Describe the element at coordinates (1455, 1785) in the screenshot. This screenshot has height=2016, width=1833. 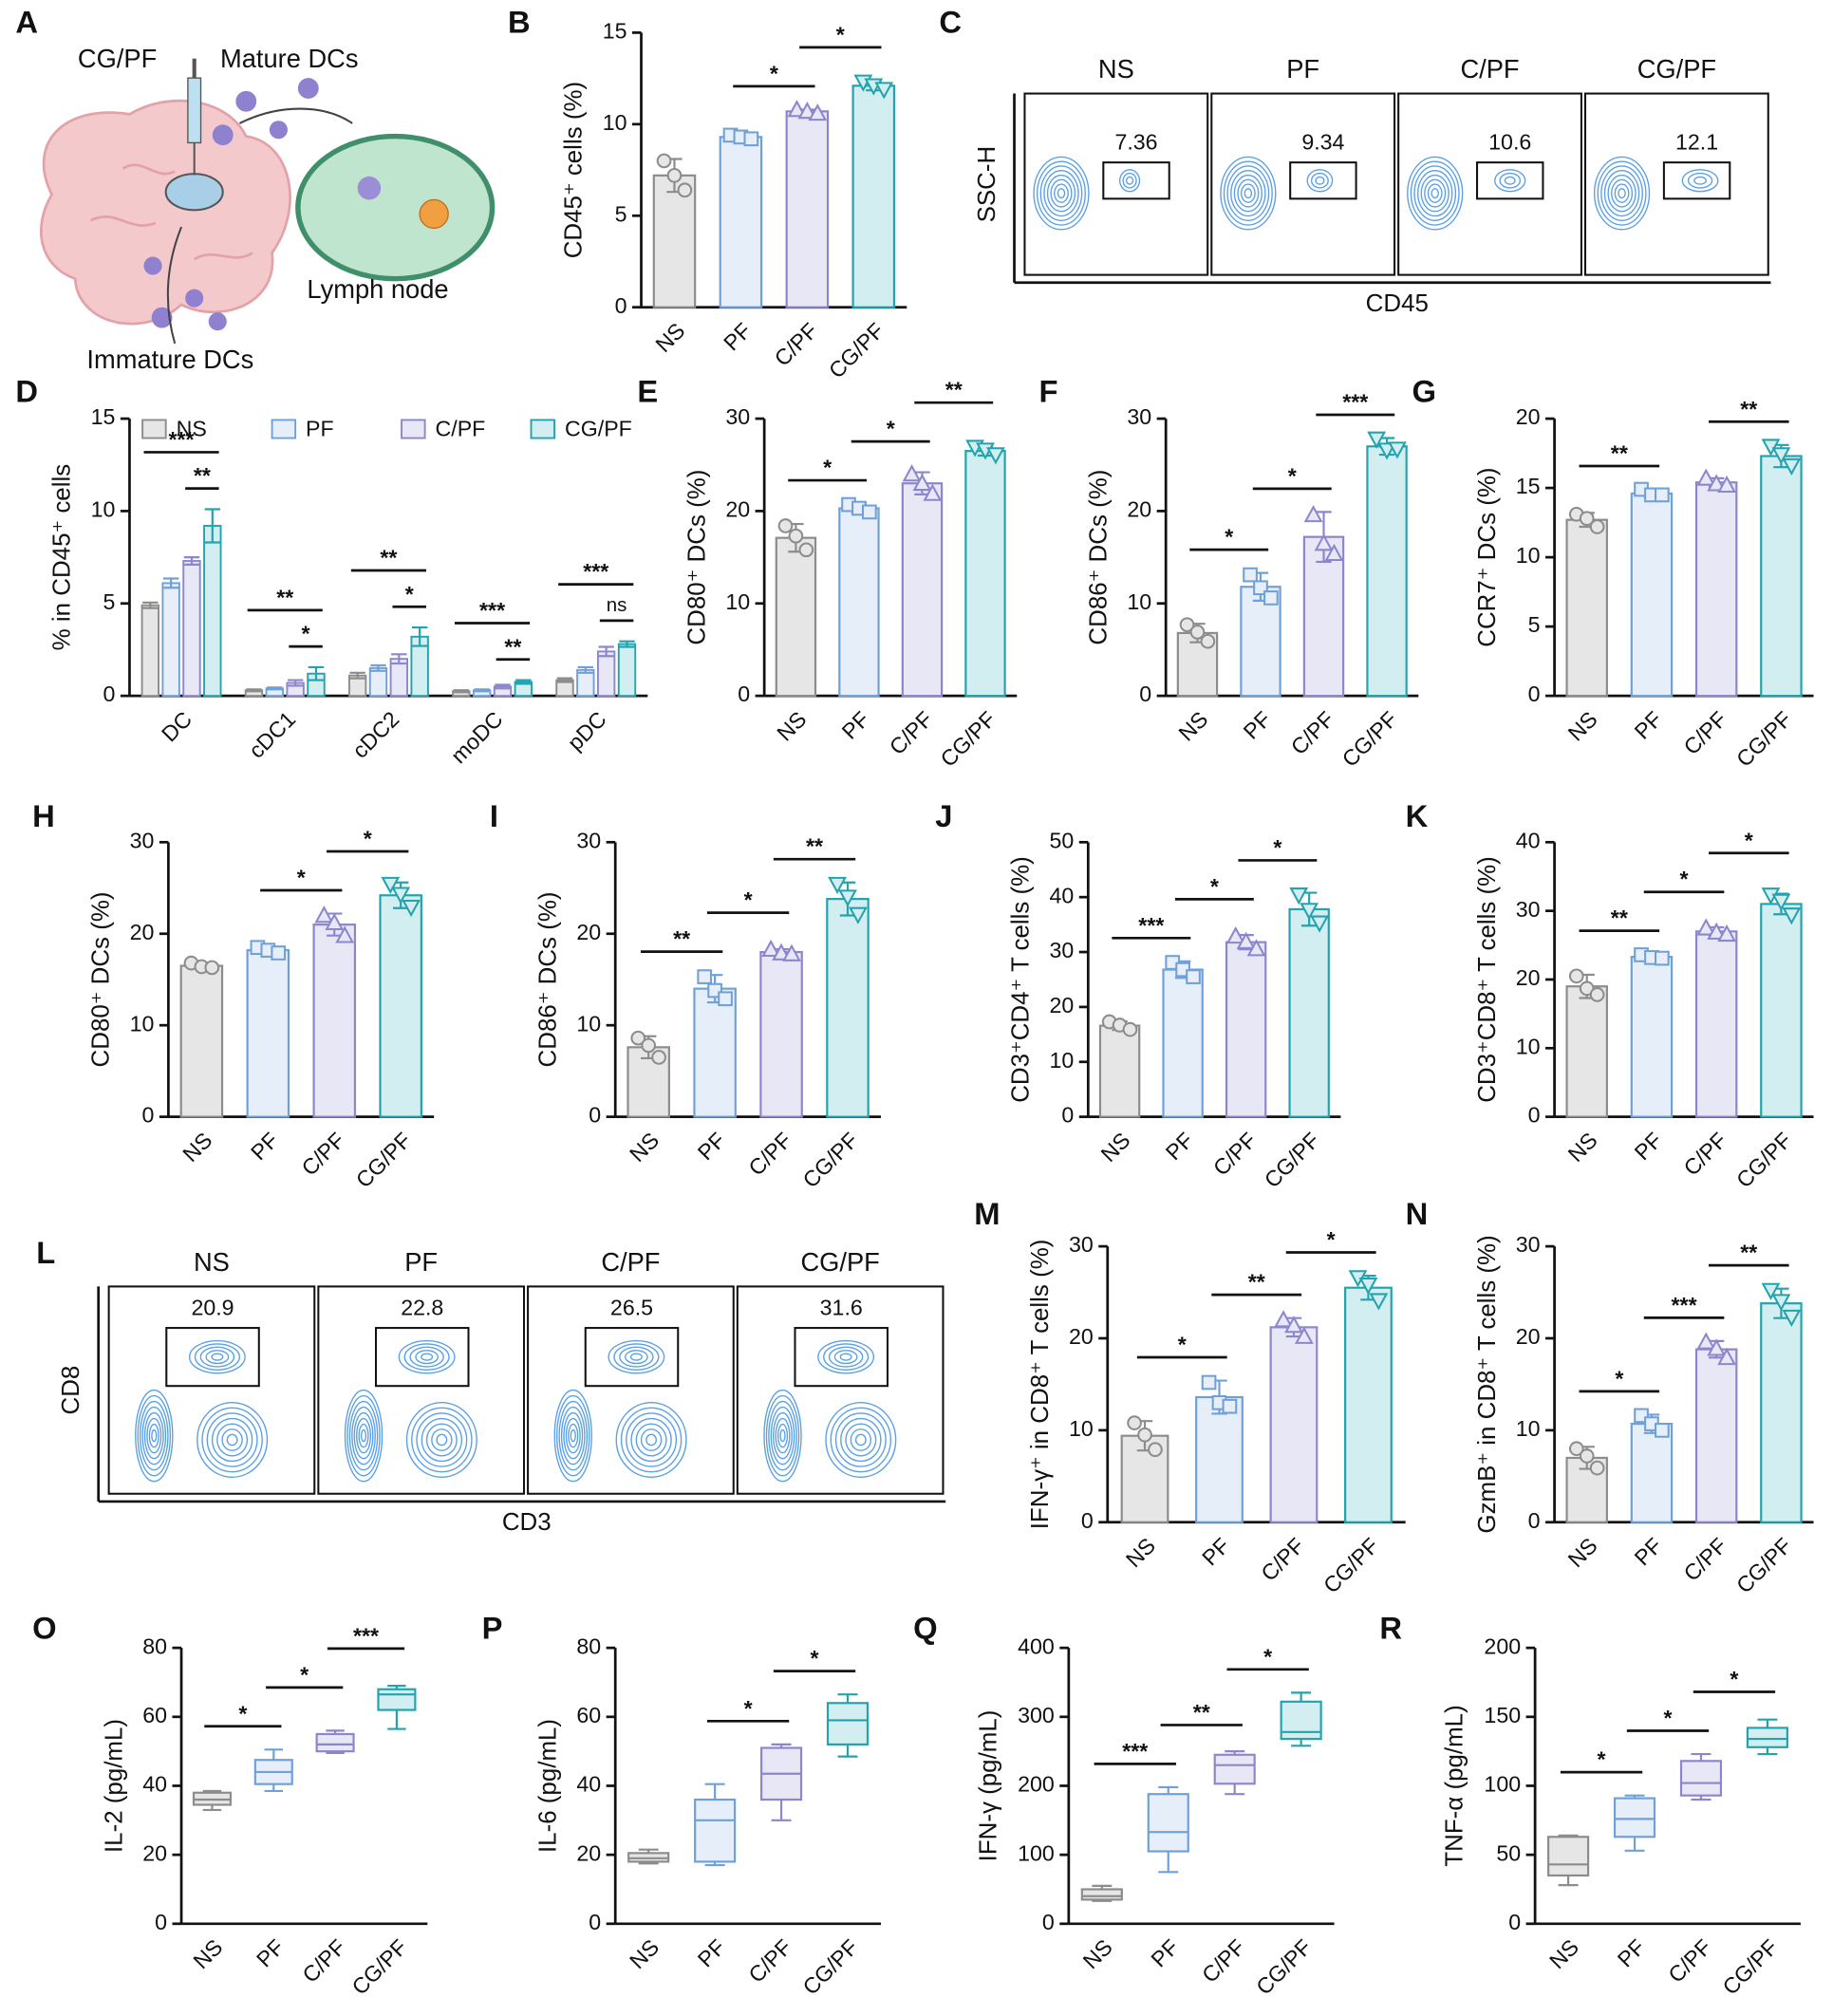
I see `y-axis-label: TNF-α (pg/mL)` at that location.